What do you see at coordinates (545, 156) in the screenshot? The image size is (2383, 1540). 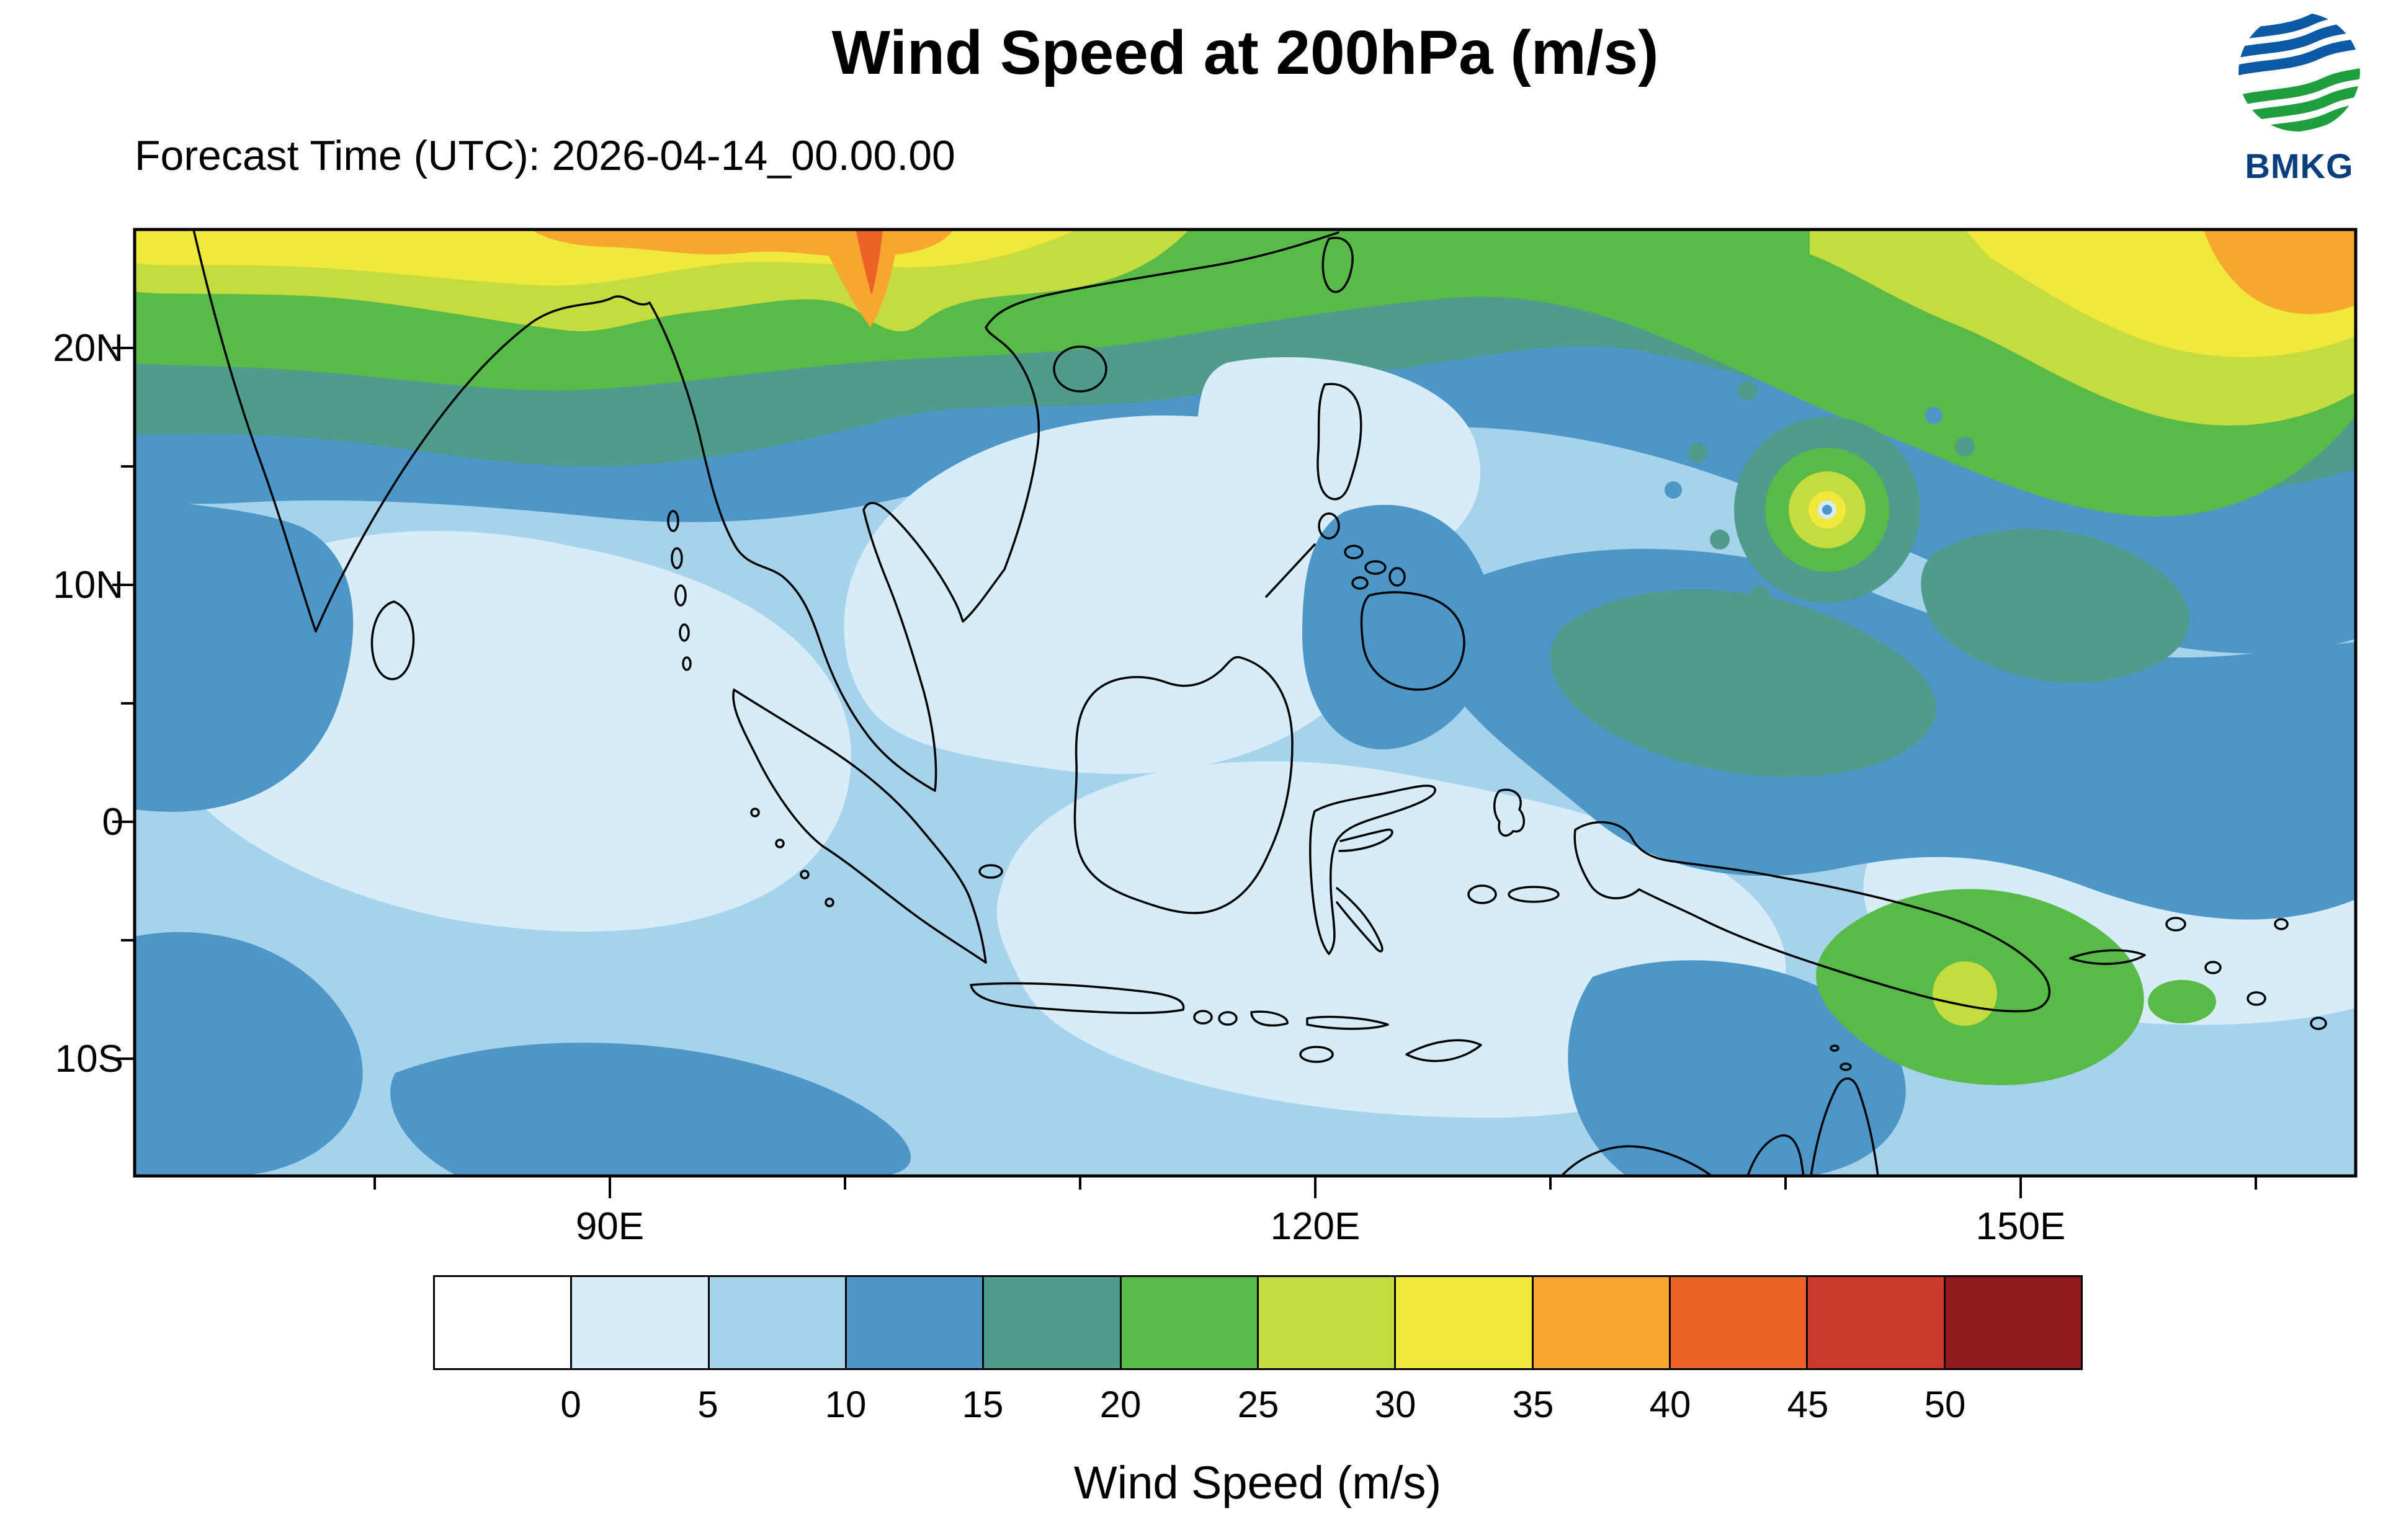 I see `forecast-time-label: Forecast Time (UTC): 2026-04-14_00.00.00` at bounding box center [545, 156].